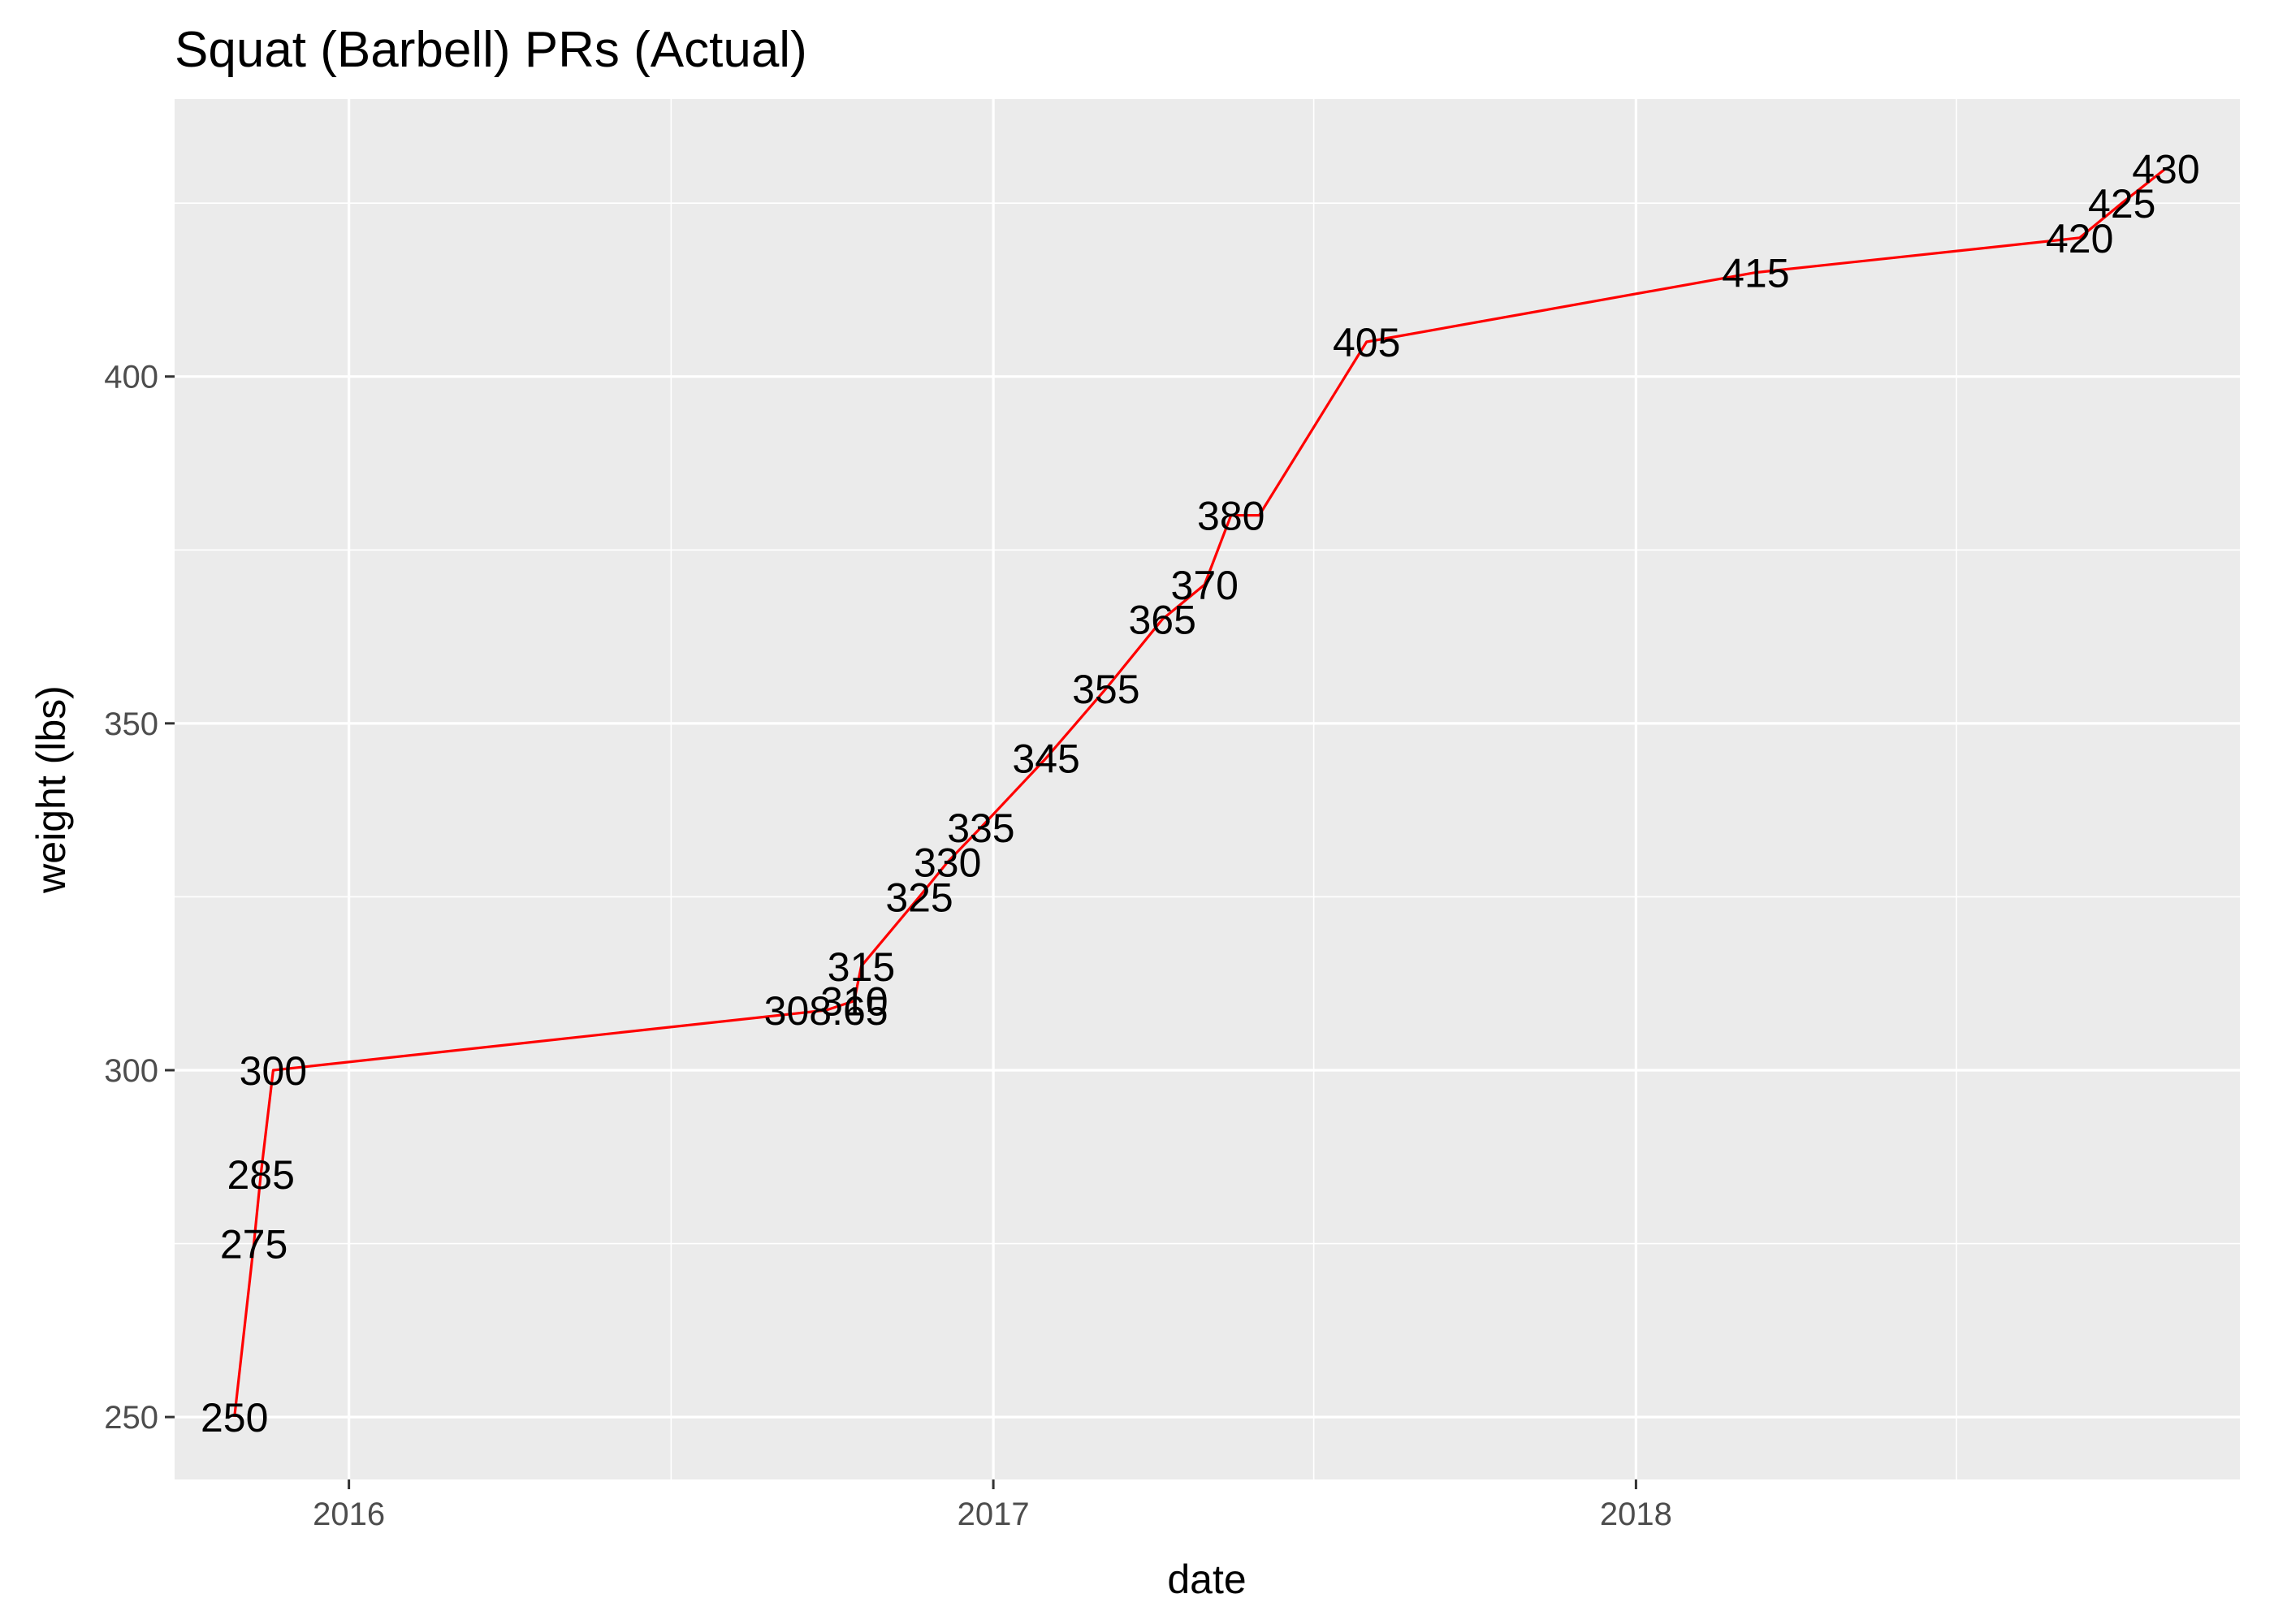  Describe the element at coordinates (2121, 204) in the screenshot. I see `data-label: 425` at that location.